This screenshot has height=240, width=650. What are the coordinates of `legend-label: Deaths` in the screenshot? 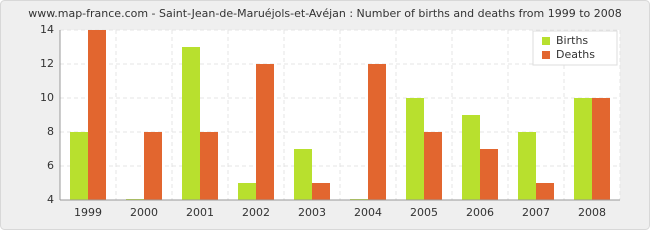 It's located at (575, 54).